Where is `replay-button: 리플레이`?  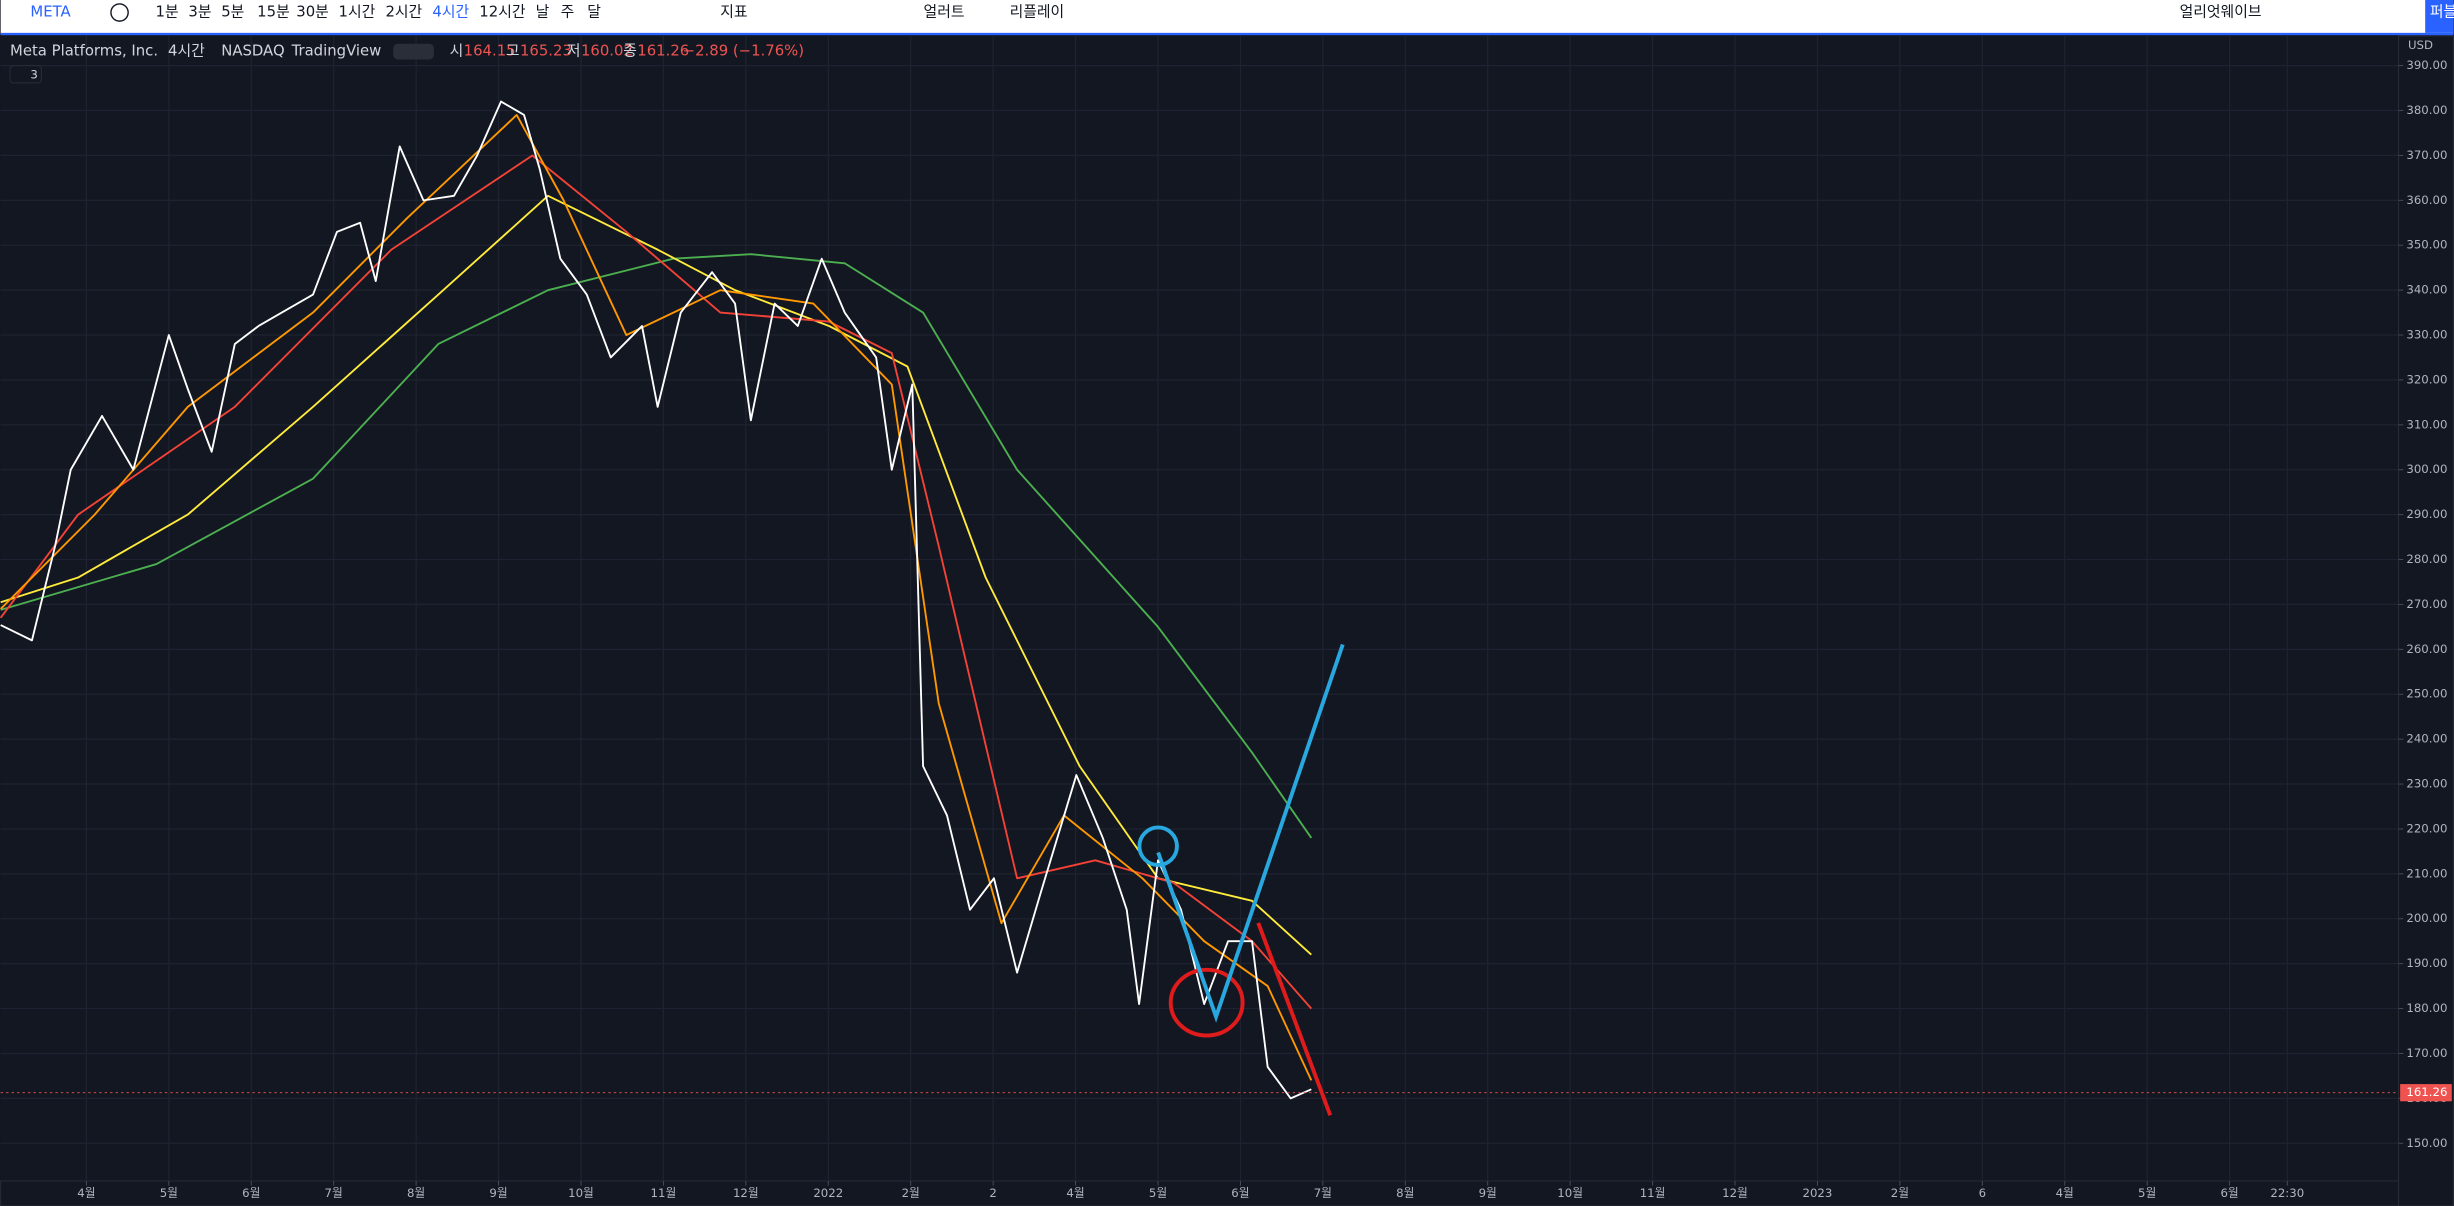
replay-button: 리플레이 is located at coordinates (1037, 12).